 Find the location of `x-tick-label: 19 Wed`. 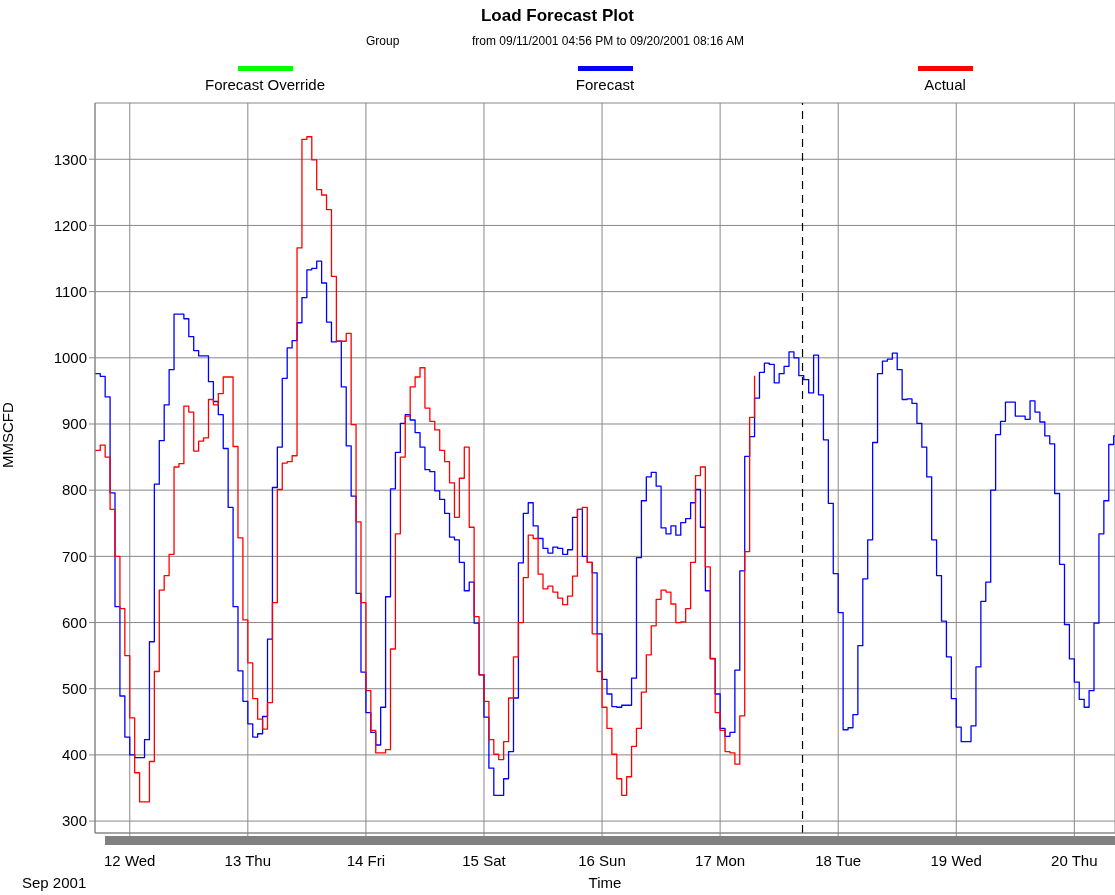

x-tick-label: 19 Wed is located at coordinates (956, 860).